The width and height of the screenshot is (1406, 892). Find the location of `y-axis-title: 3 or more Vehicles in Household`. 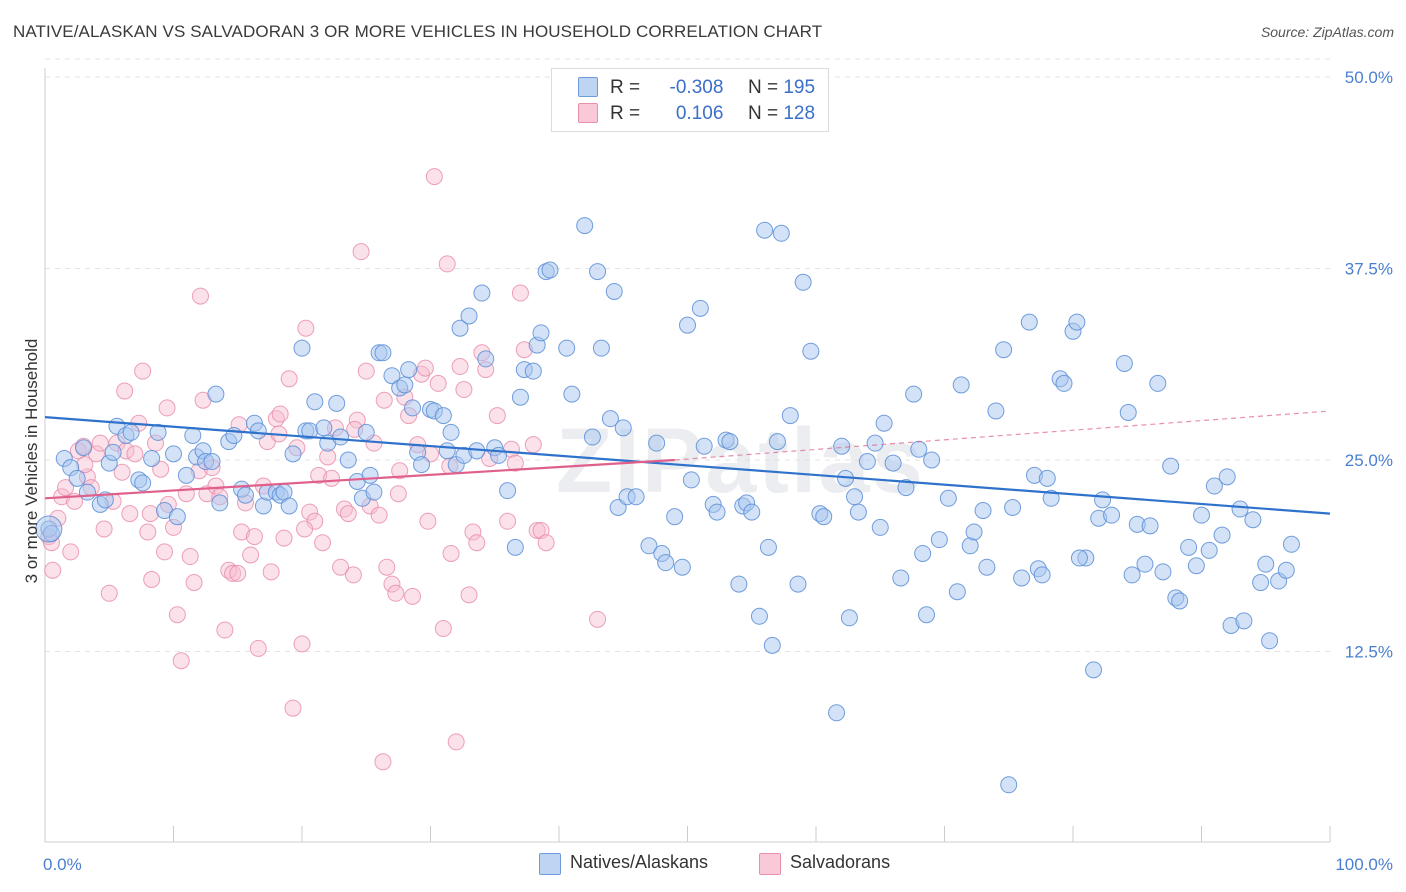

y-axis-title: 3 or more Vehicles in Household is located at coordinates (31, 461).